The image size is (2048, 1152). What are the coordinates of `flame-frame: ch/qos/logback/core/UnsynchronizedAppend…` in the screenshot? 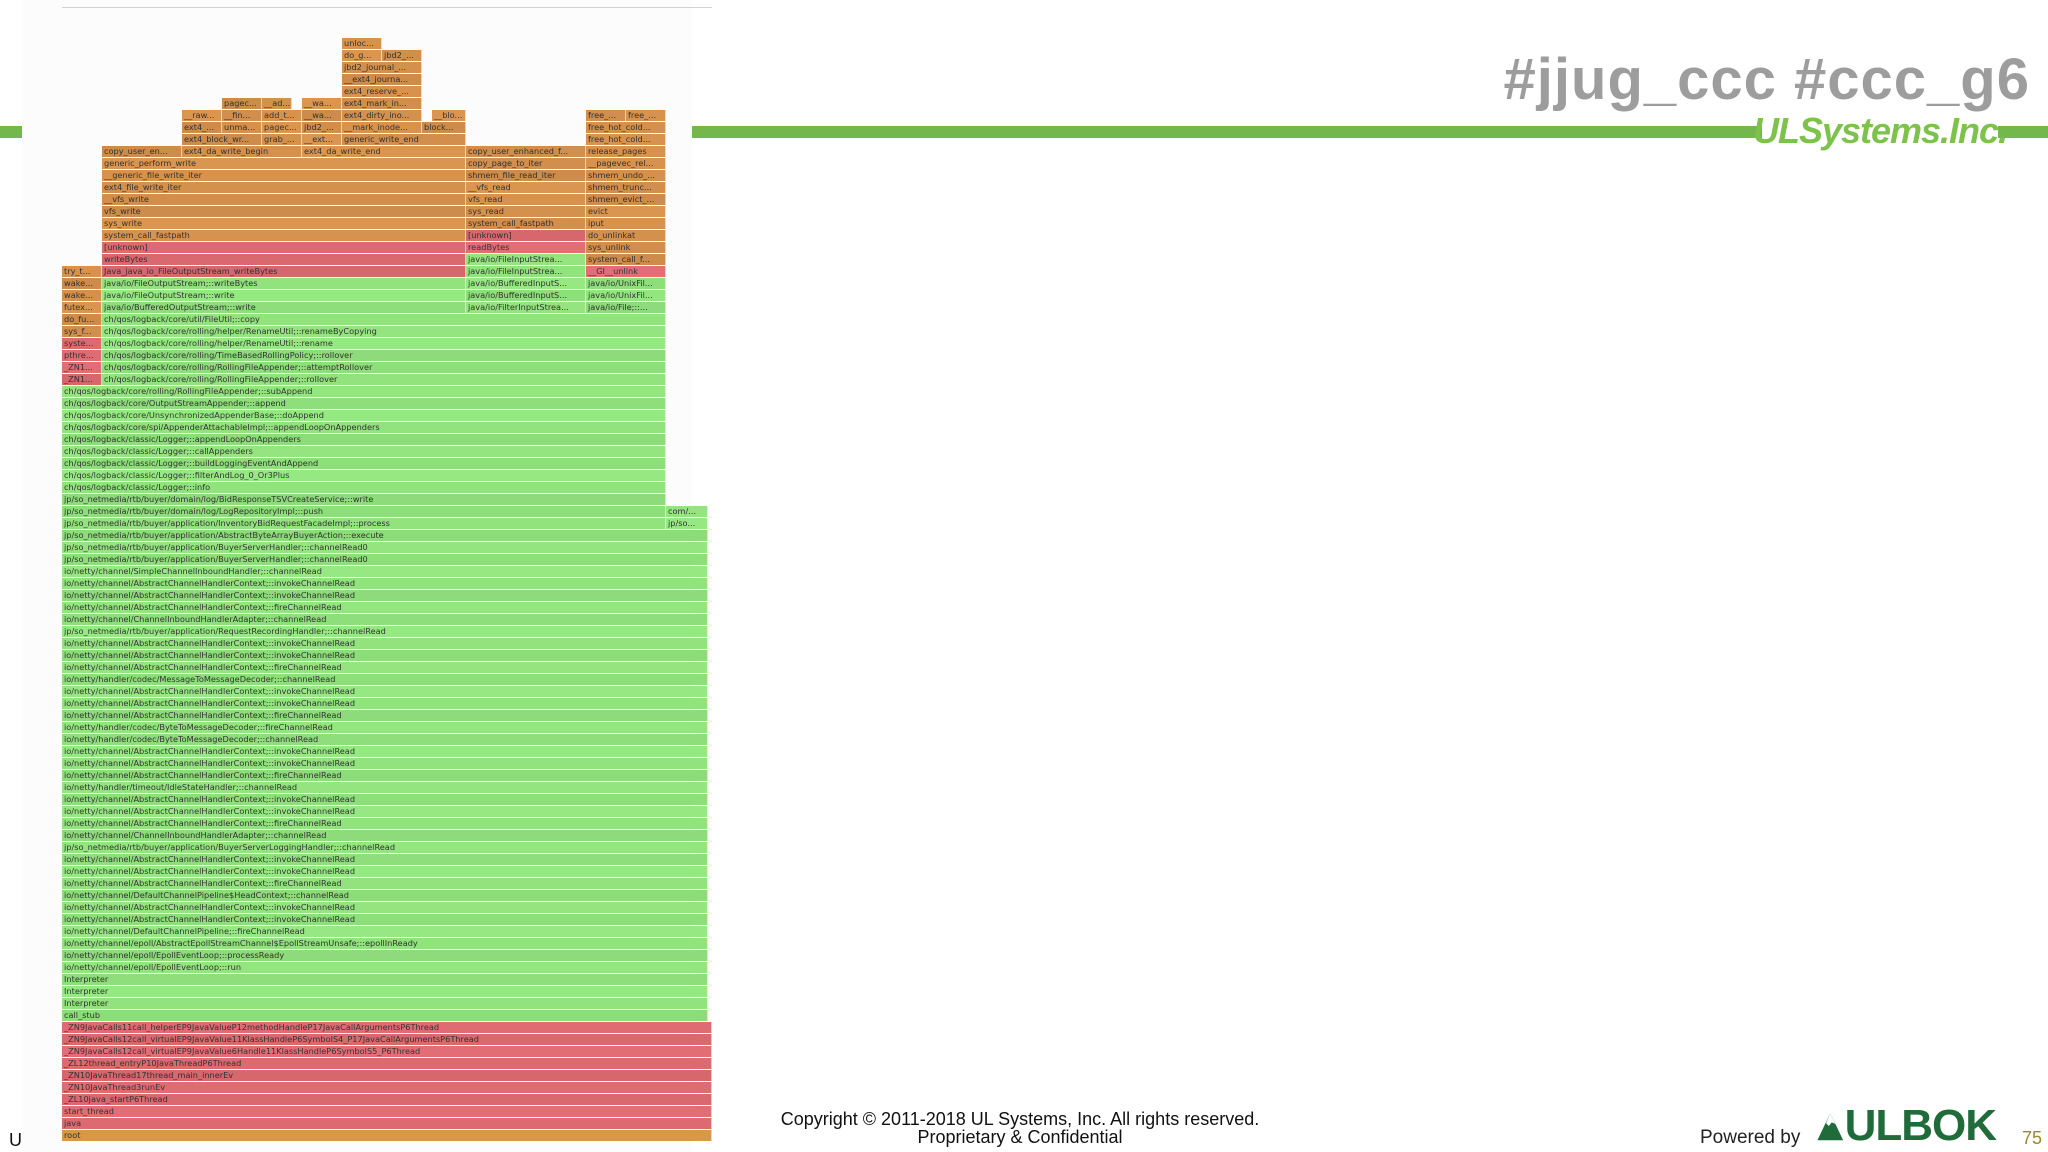 It's located at (364, 415).